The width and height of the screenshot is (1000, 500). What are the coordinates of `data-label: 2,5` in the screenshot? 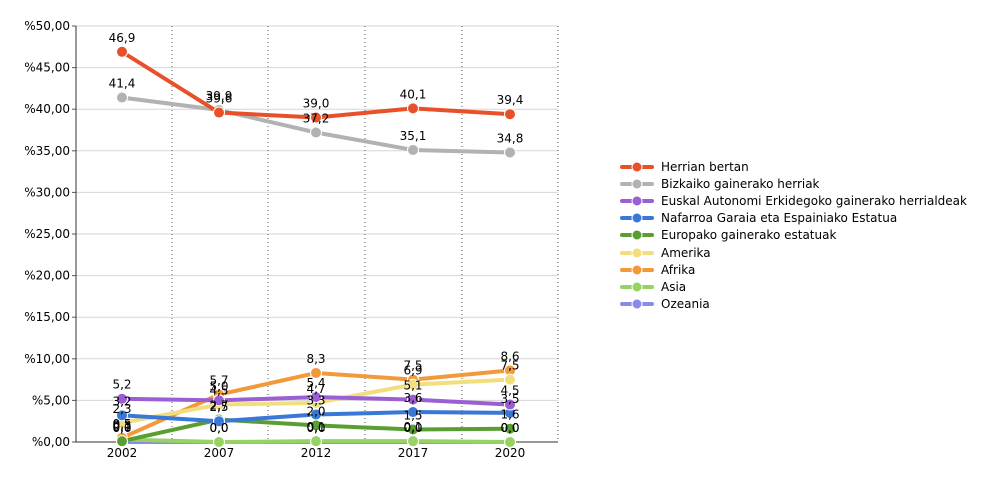 It's located at (218, 407).